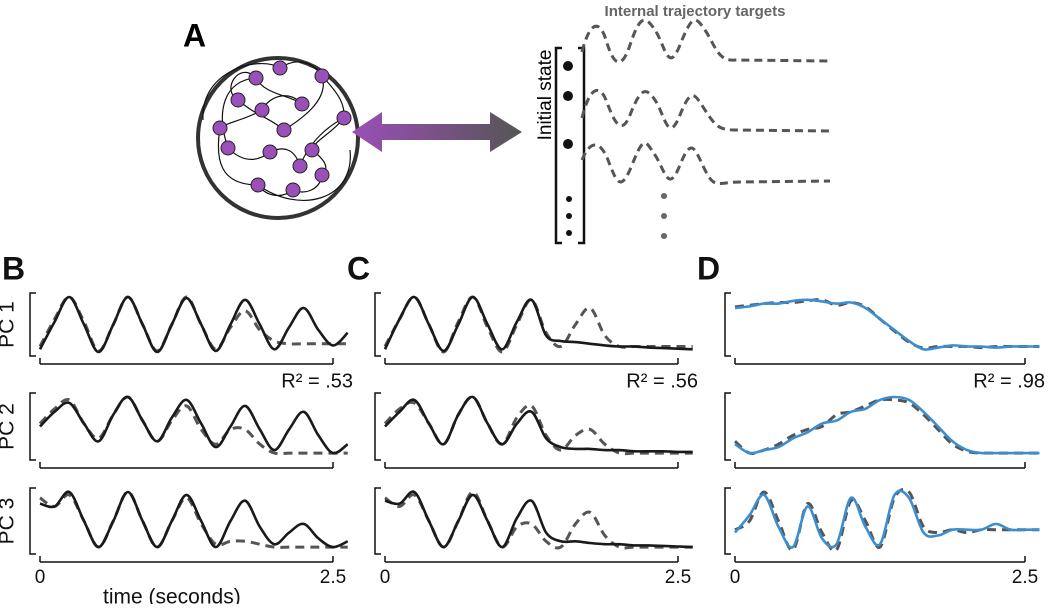 Image resolution: width=1050 pixels, height=609 pixels. What do you see at coordinates (9, 324) in the screenshot?
I see `y-axis-label: PC 1` at bounding box center [9, 324].